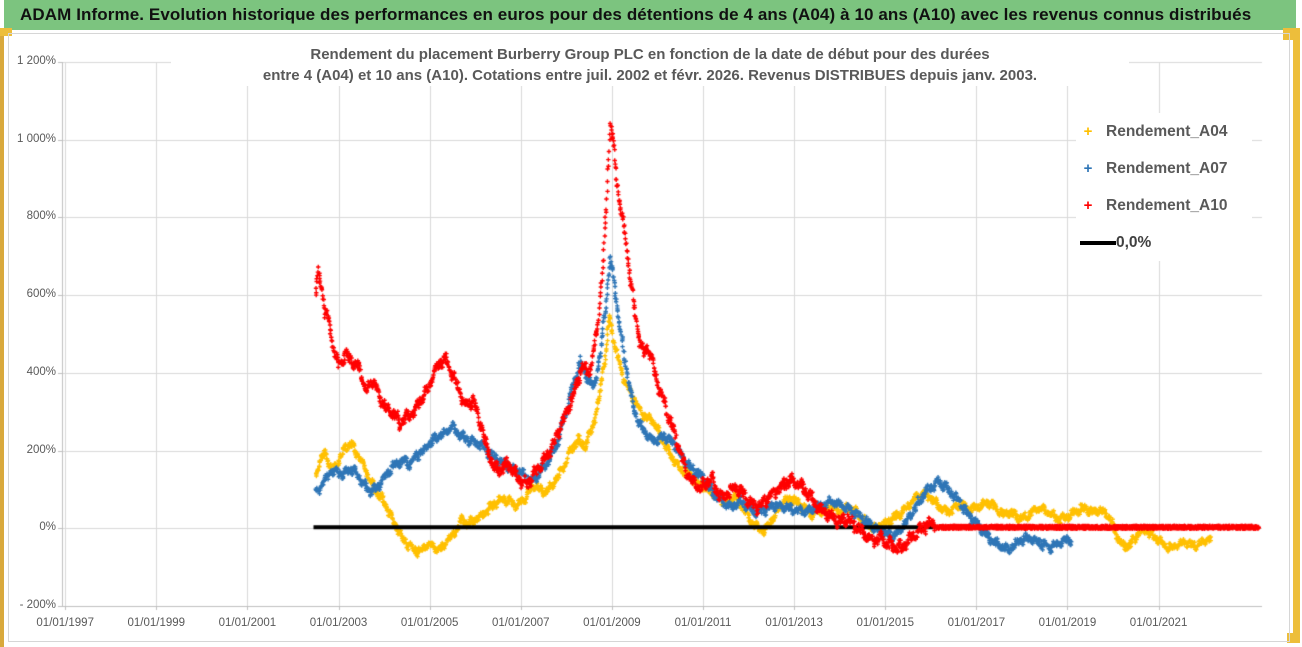  I want to click on y-tick-label: 400%, so click(41, 371).